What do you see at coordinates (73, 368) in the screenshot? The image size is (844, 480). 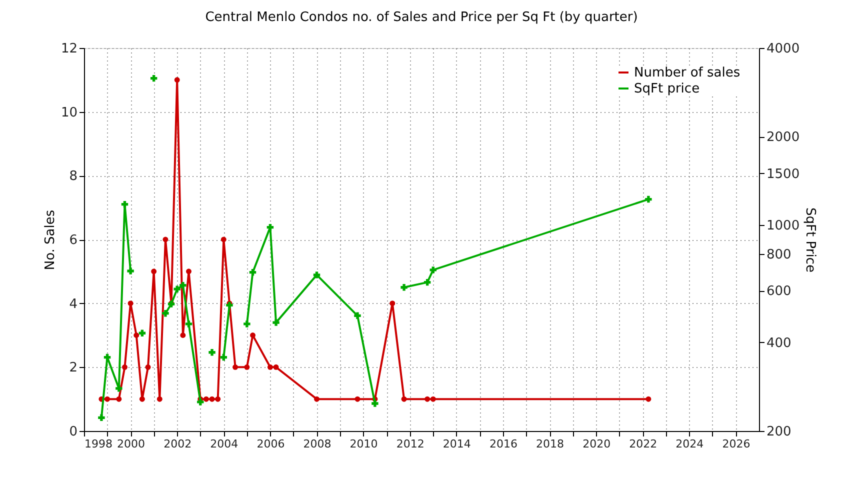 I see `y-tick-label: 2` at bounding box center [73, 368].